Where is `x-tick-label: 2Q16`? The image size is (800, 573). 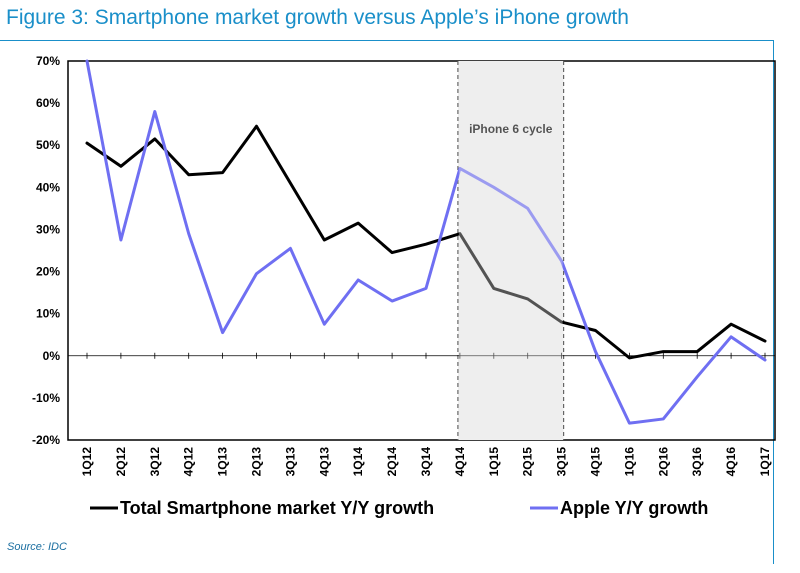 x-tick-label: 2Q16 is located at coordinates (663, 462).